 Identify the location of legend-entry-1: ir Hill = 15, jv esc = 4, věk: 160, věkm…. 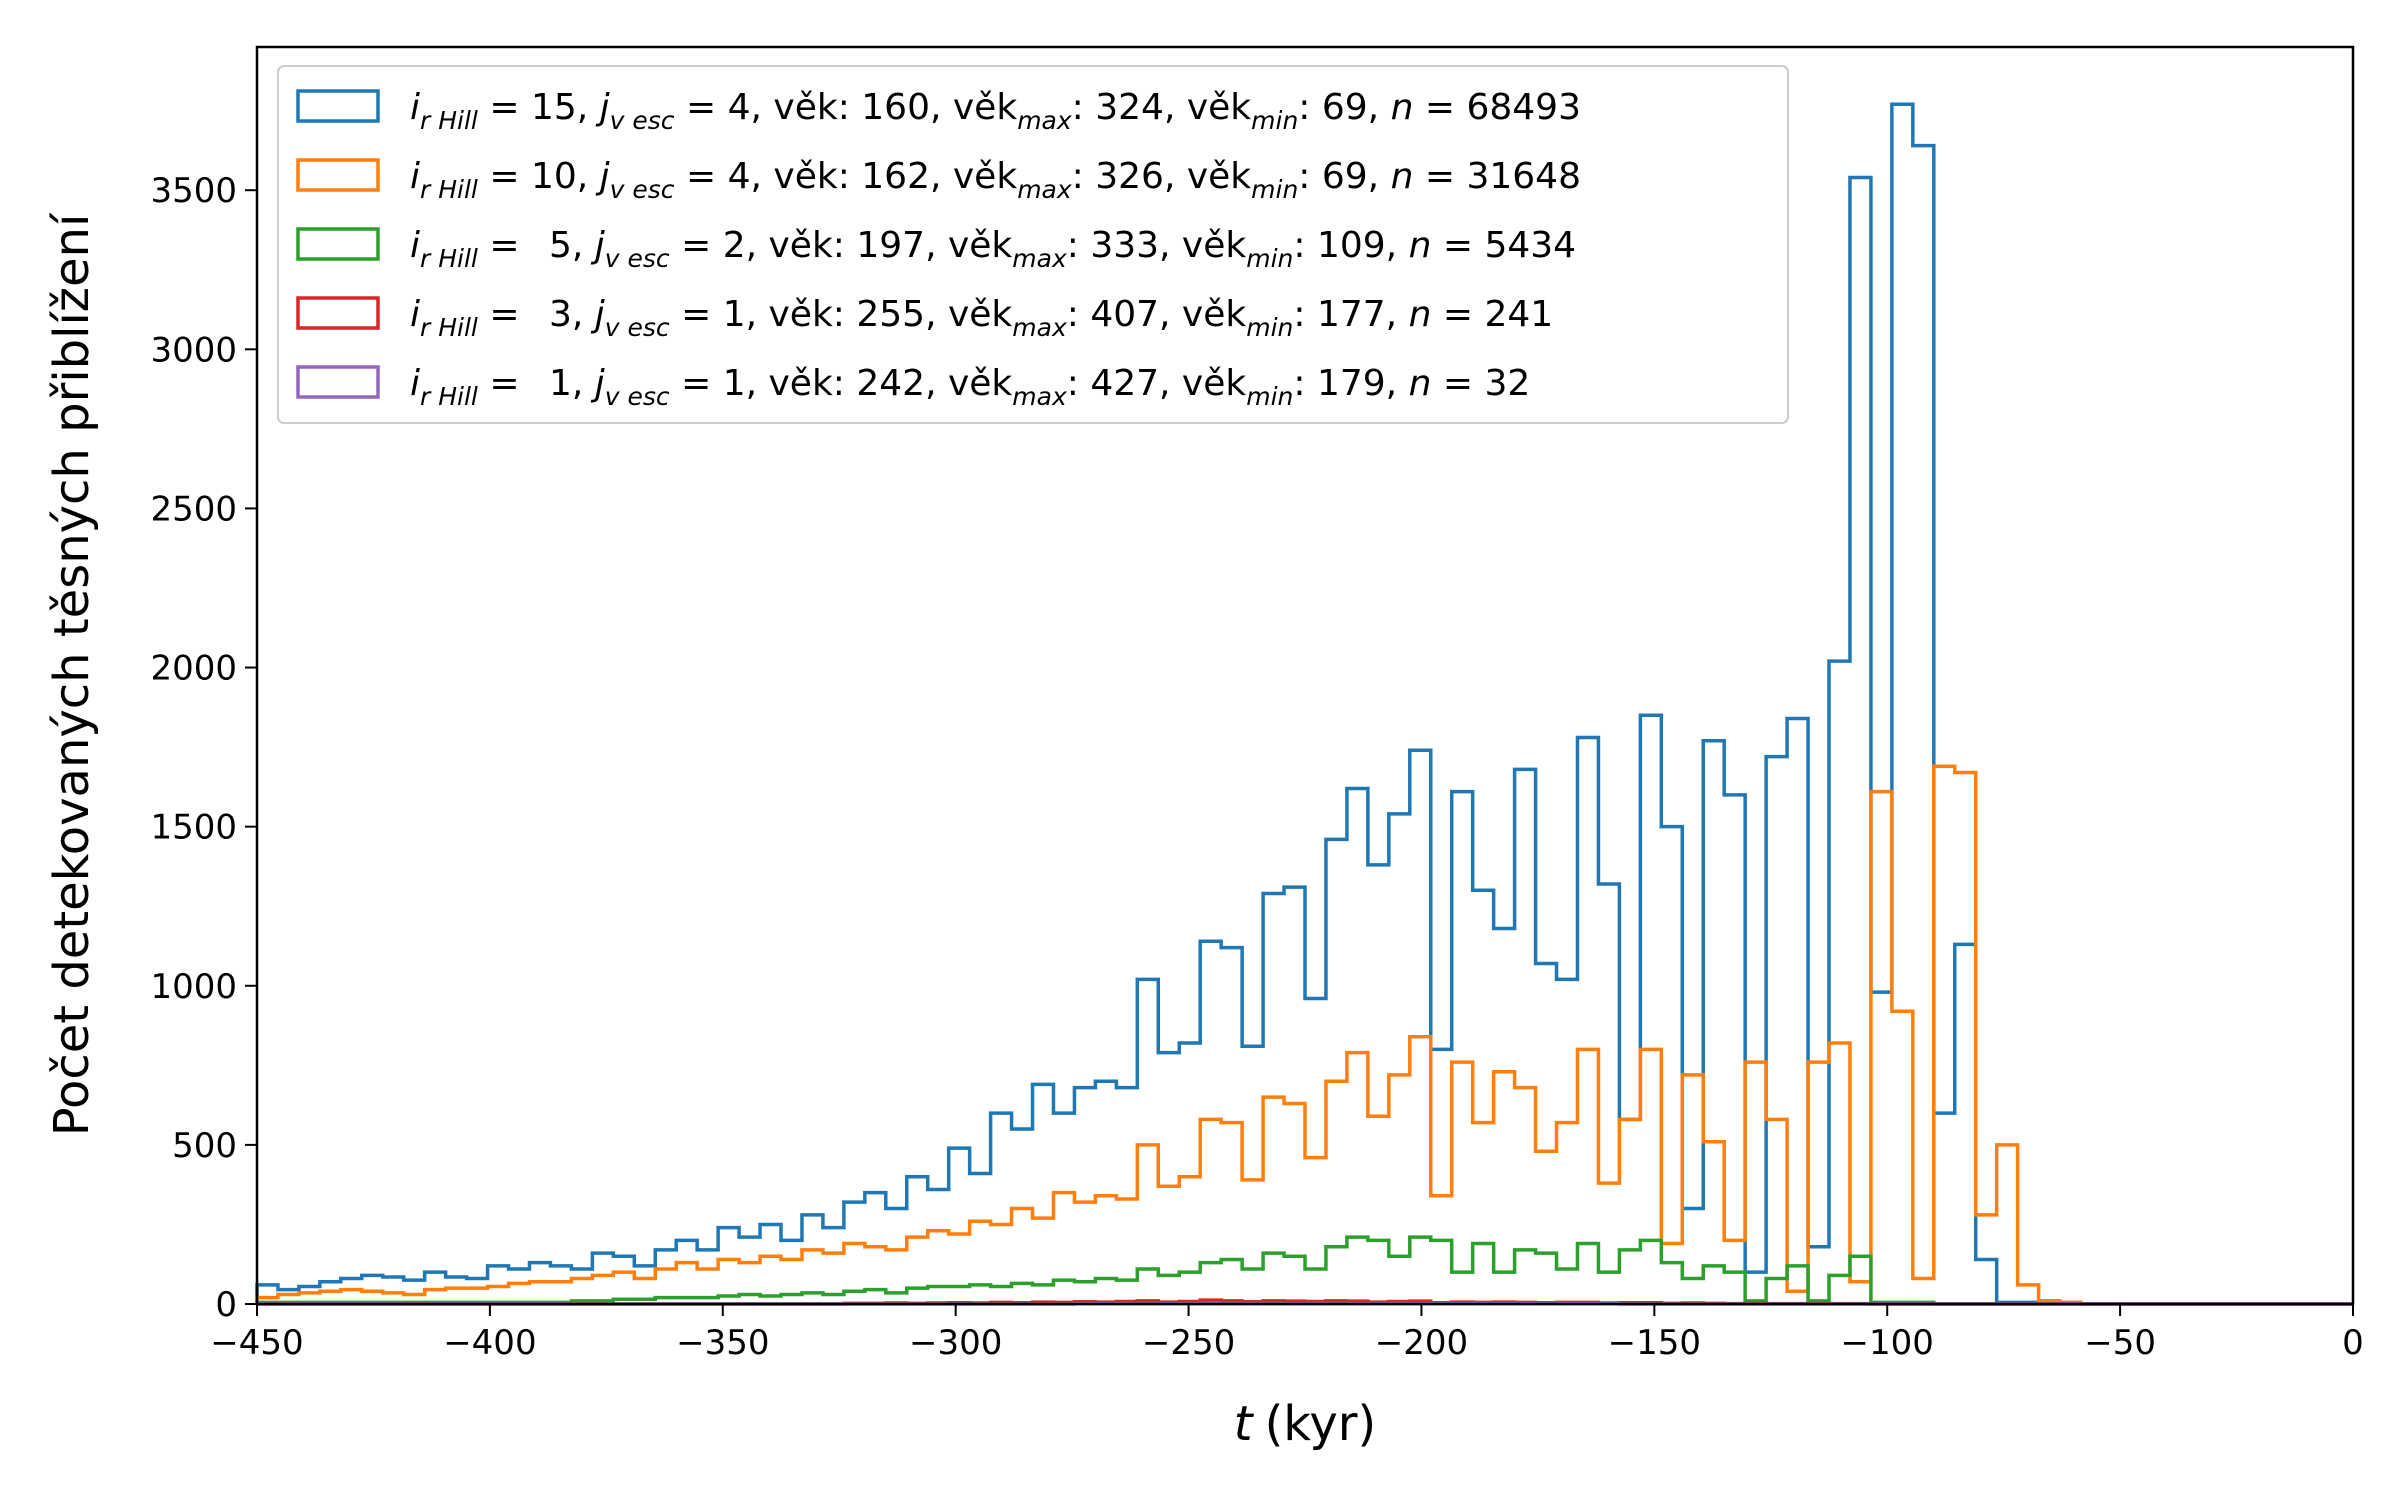
(995, 111).